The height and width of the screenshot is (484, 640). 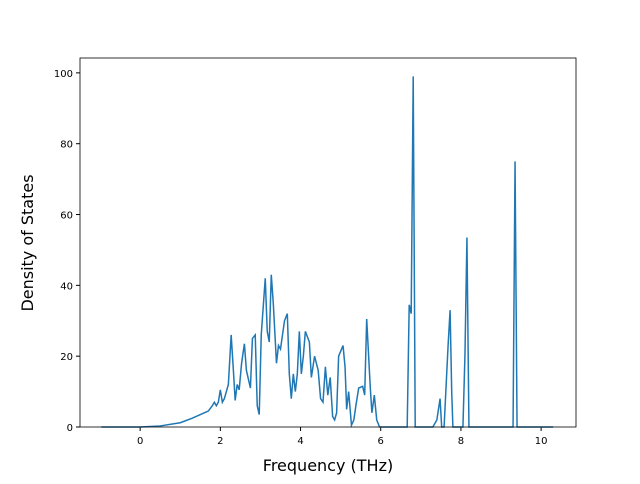 What do you see at coordinates (461, 441) in the screenshot?
I see `x-tick-label: 8` at bounding box center [461, 441].